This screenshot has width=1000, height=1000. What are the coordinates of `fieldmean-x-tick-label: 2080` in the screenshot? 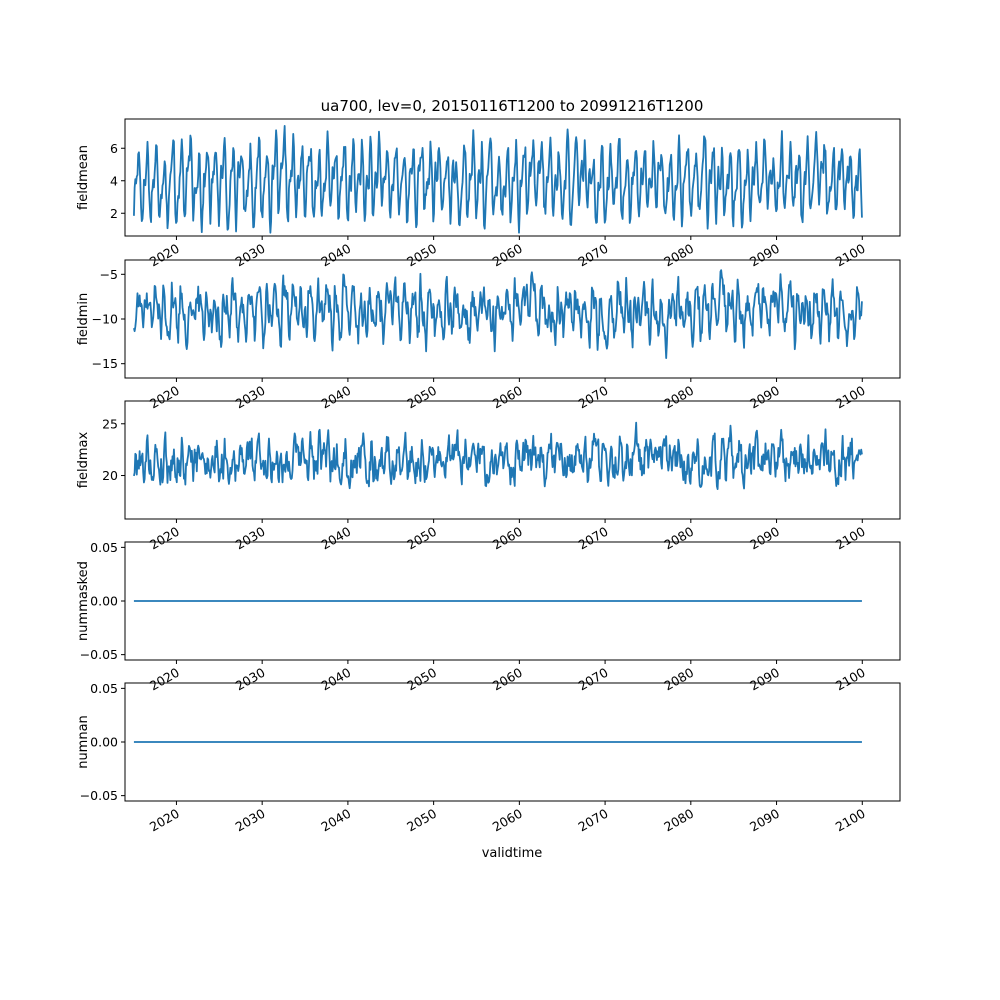 It's located at (678, 255).